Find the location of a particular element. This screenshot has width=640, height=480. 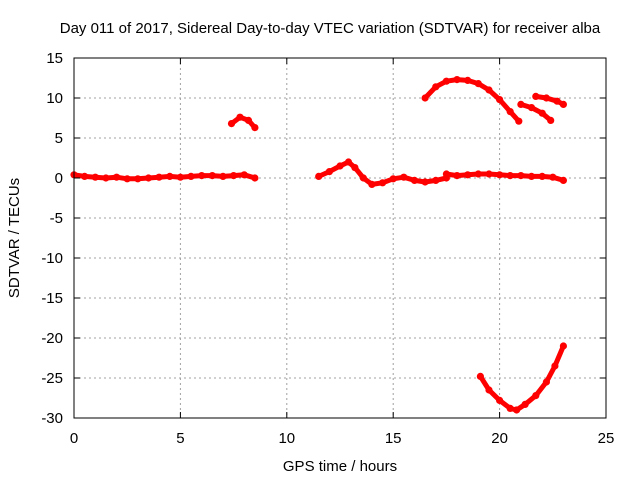

x-tick-label: 5 is located at coordinates (180, 438).